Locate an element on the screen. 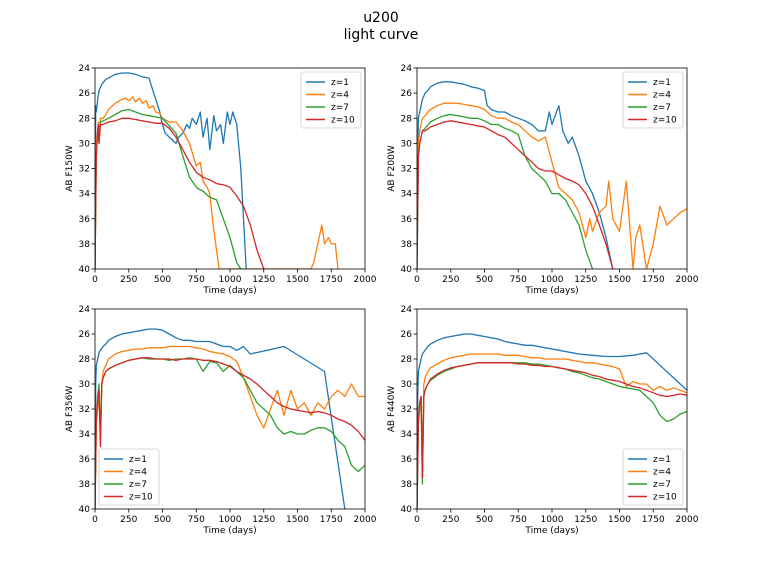 This screenshot has height=577, width=763. y-axis-label: AB F200W is located at coordinates (392, 168).